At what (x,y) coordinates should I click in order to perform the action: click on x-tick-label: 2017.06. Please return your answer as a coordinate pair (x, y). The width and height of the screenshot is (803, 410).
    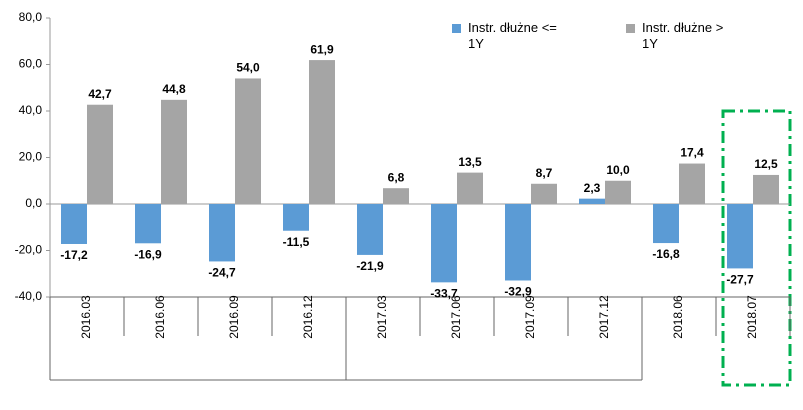
    Looking at the image, I should click on (456, 317).